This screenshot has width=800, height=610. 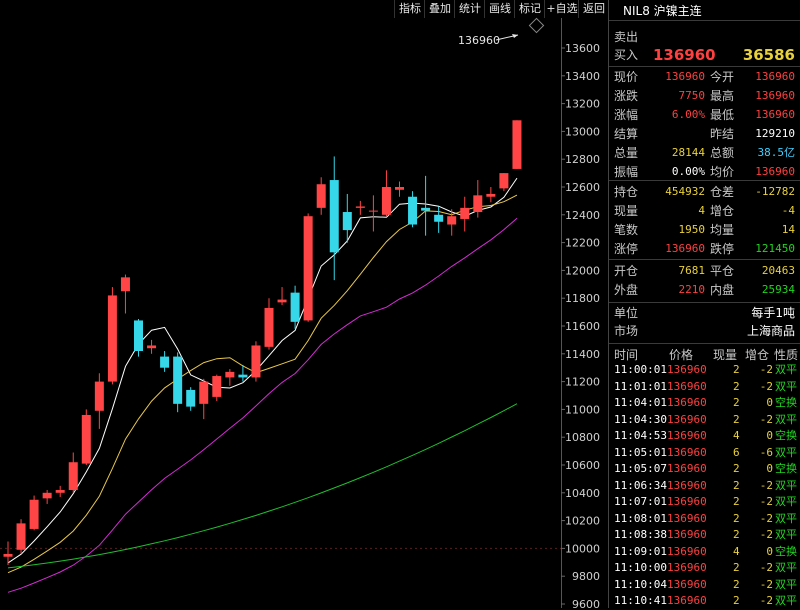 I want to click on trade-row: 11:00:01 136960 2 -2 双平, so click(x=704, y=370).